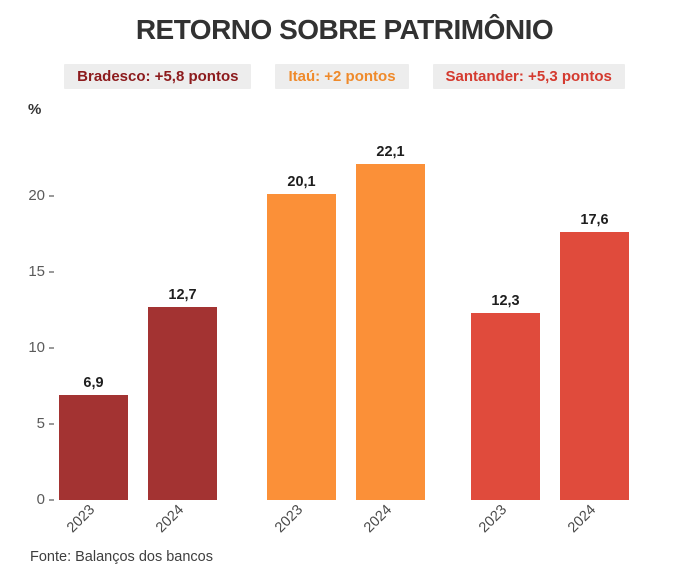 The image size is (689, 580). Describe the element at coordinates (594, 220) in the screenshot. I see `value-label-santander-2024: 17,6` at that location.